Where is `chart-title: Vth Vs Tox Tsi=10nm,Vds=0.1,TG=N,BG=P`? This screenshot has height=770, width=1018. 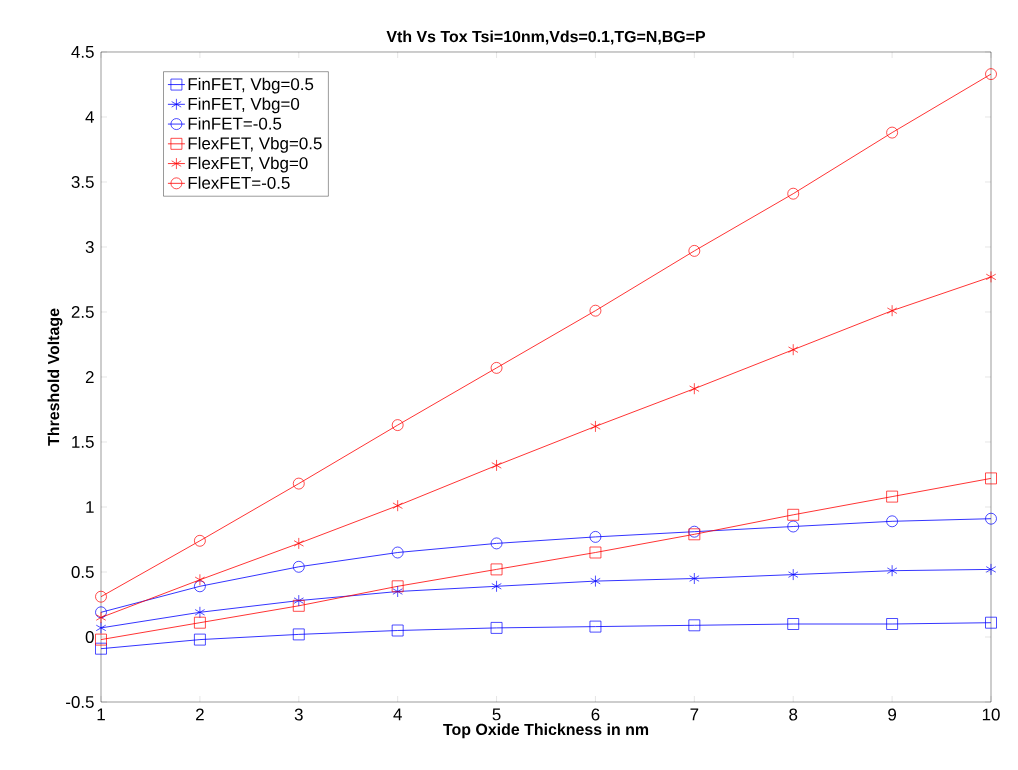 chart-title: Vth Vs Tox Tsi=10nm,Vds=0.1,TG=N,BG=P is located at coordinates (546, 37).